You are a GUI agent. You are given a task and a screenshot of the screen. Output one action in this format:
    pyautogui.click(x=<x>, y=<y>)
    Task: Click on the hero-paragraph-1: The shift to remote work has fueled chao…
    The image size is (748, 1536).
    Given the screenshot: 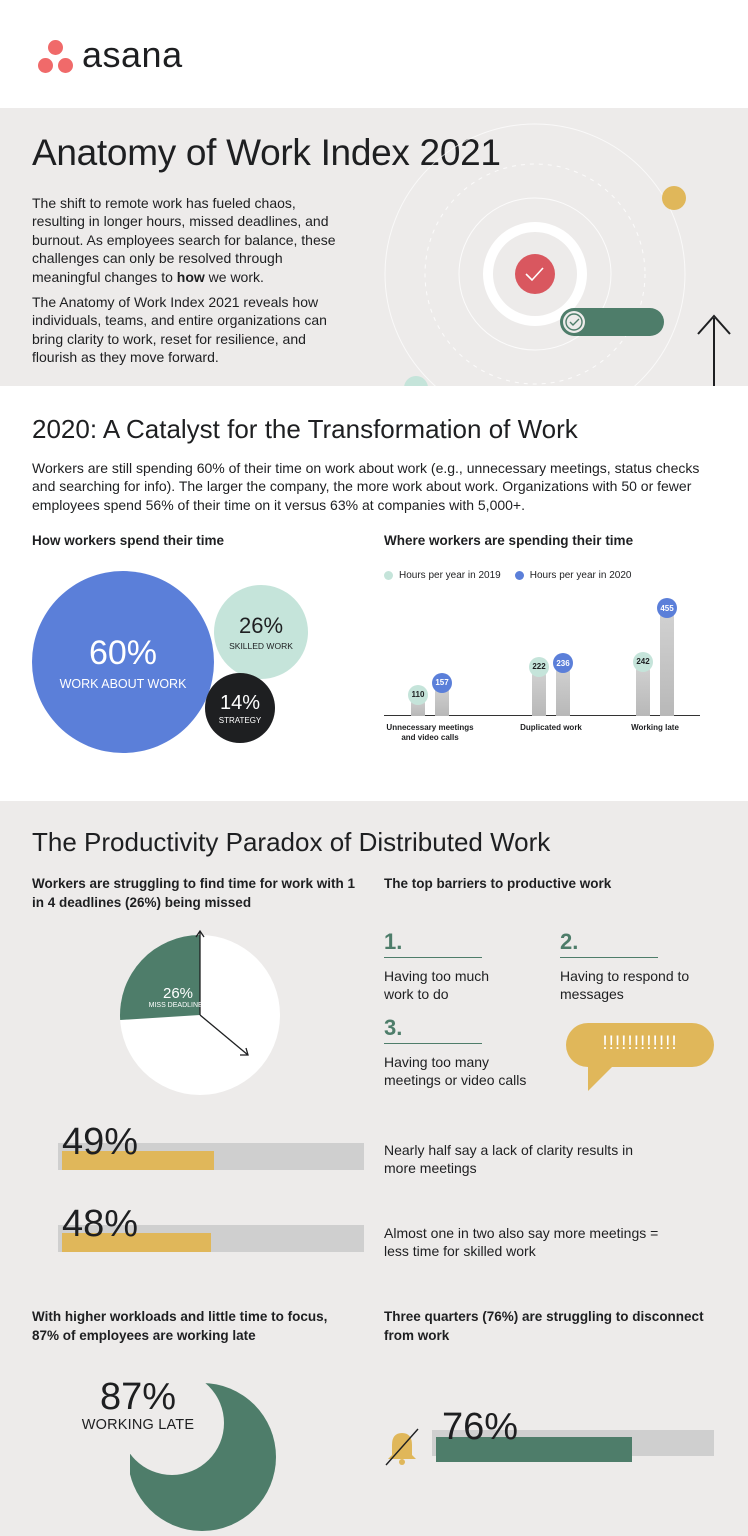 What is the action you would take?
    pyautogui.click(x=184, y=240)
    